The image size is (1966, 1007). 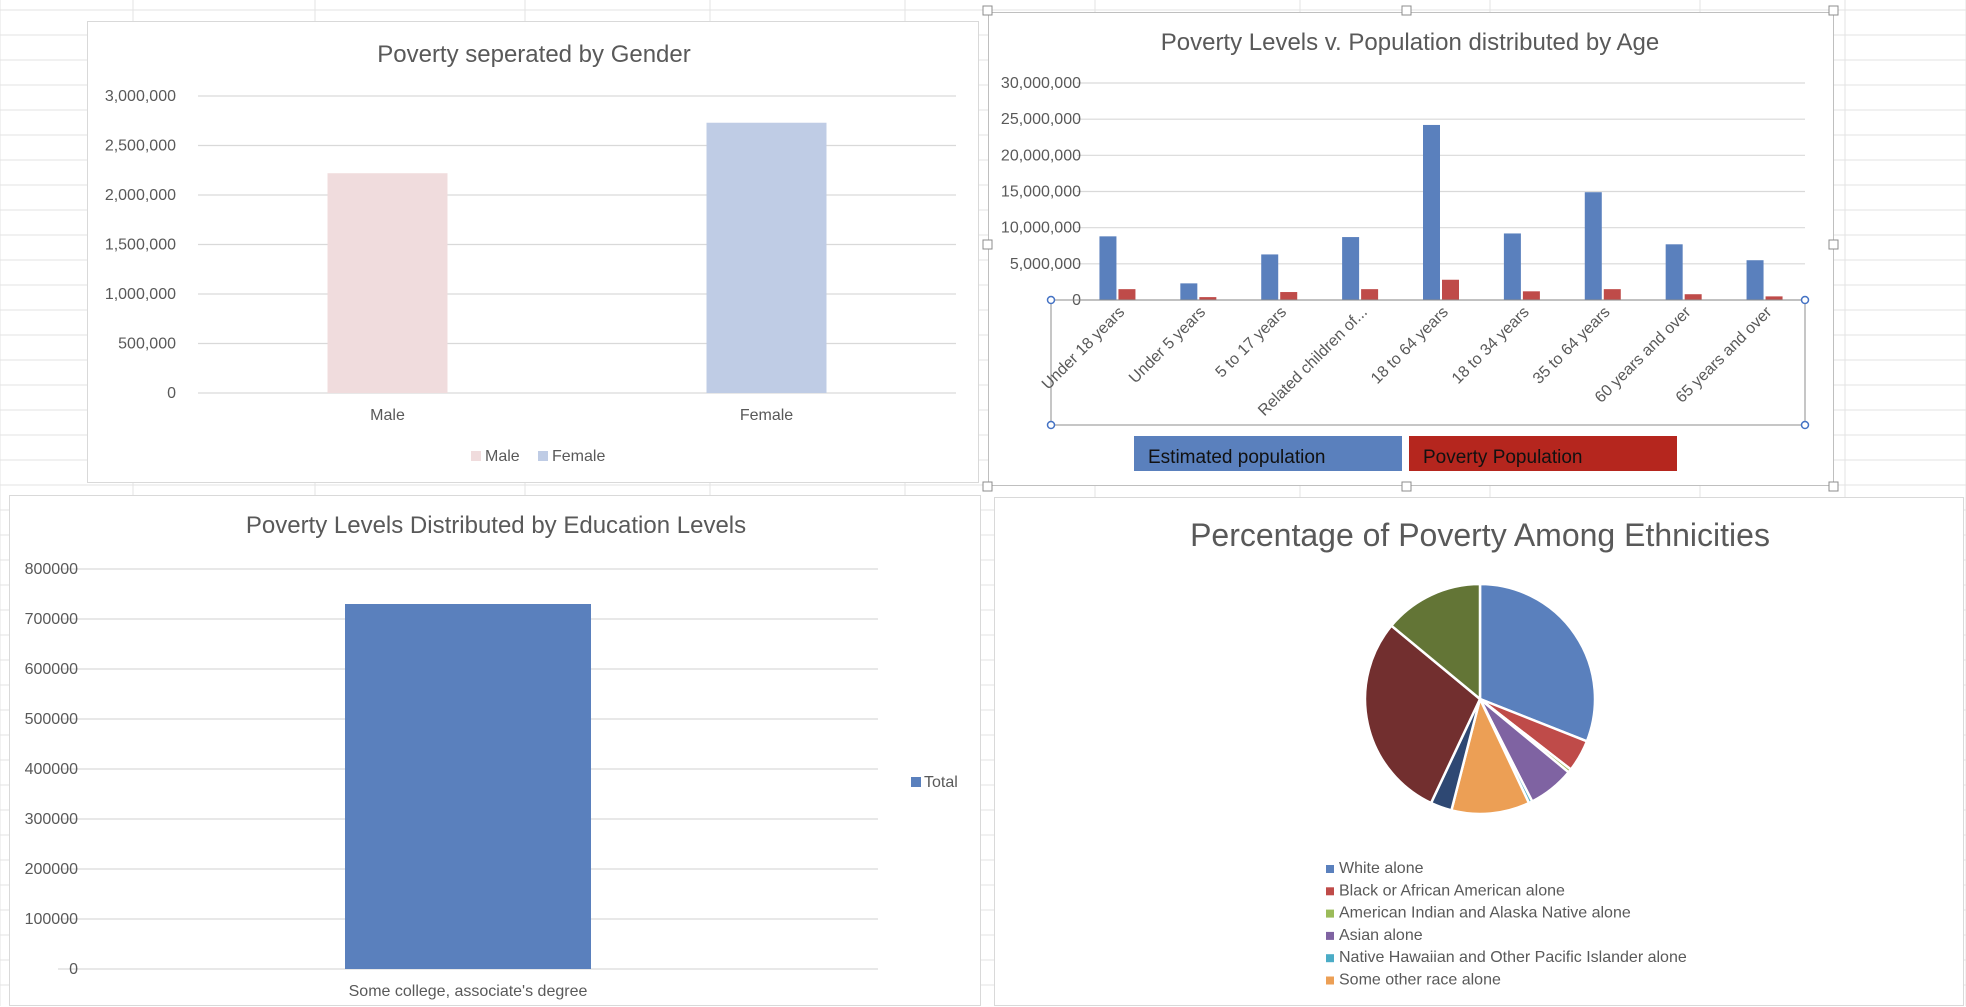 What do you see at coordinates (766, 415) in the screenshot?
I see `x-tick-label: Female` at bounding box center [766, 415].